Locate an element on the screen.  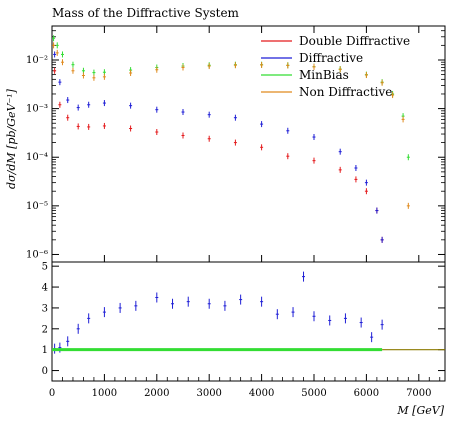
top-y-axis-label: dσ/dM [pb/GeV⁻¹] is located at coordinates (11, 138).